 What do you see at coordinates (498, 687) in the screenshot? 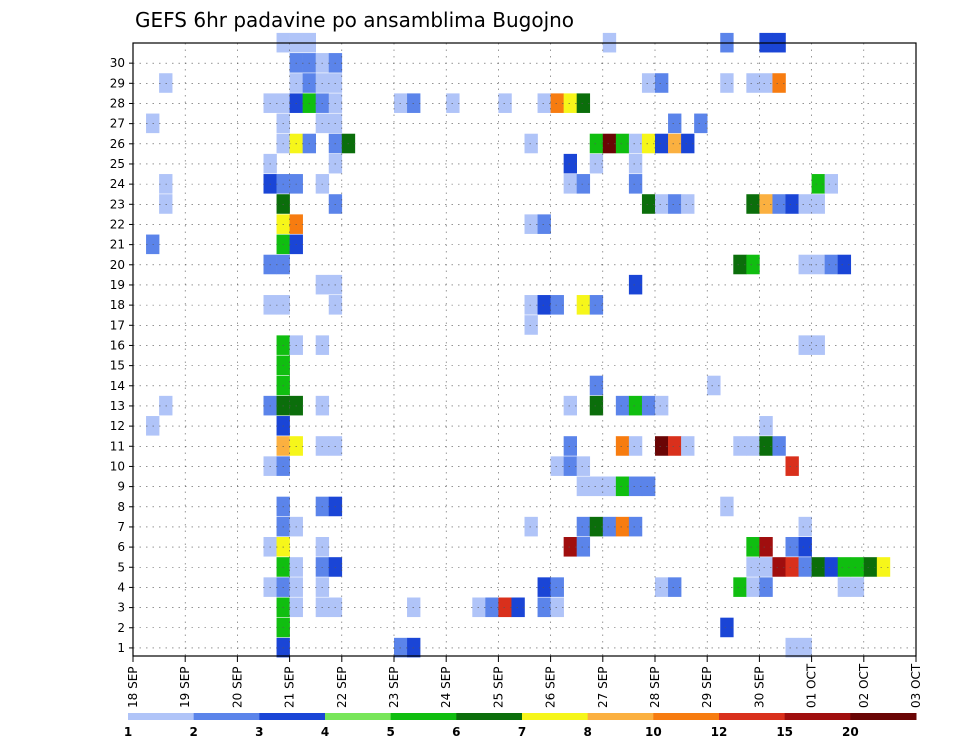
I see `x-tick-label: 25 SEP` at bounding box center [498, 687].